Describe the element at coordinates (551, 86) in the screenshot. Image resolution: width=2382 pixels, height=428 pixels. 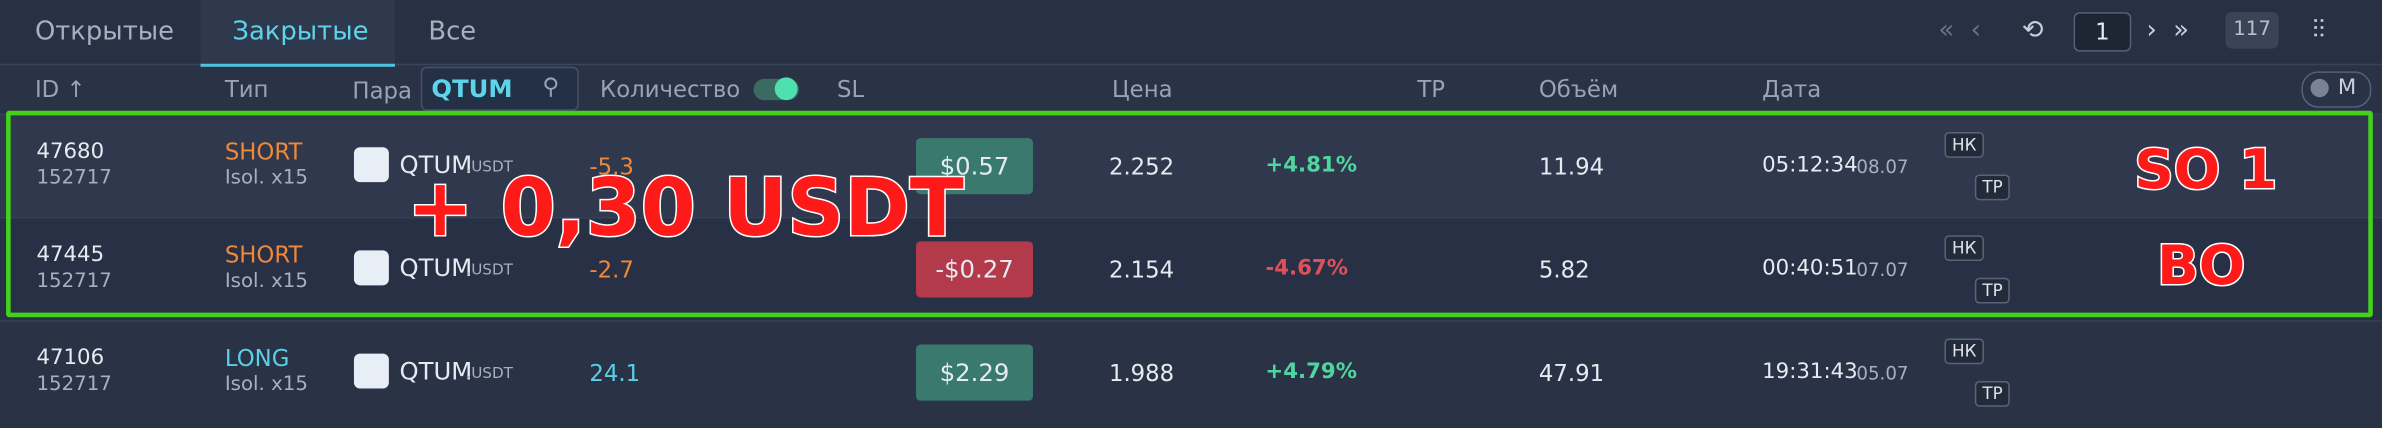
I see `search-icon: ⚲` at that location.